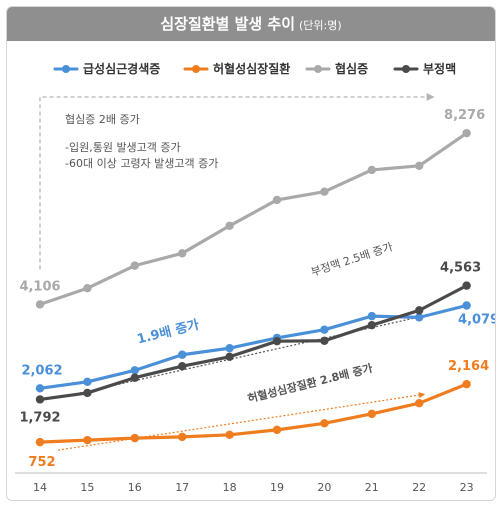 This screenshot has width=502, height=507. I want to click on x-tick-label: 19, so click(277, 487).